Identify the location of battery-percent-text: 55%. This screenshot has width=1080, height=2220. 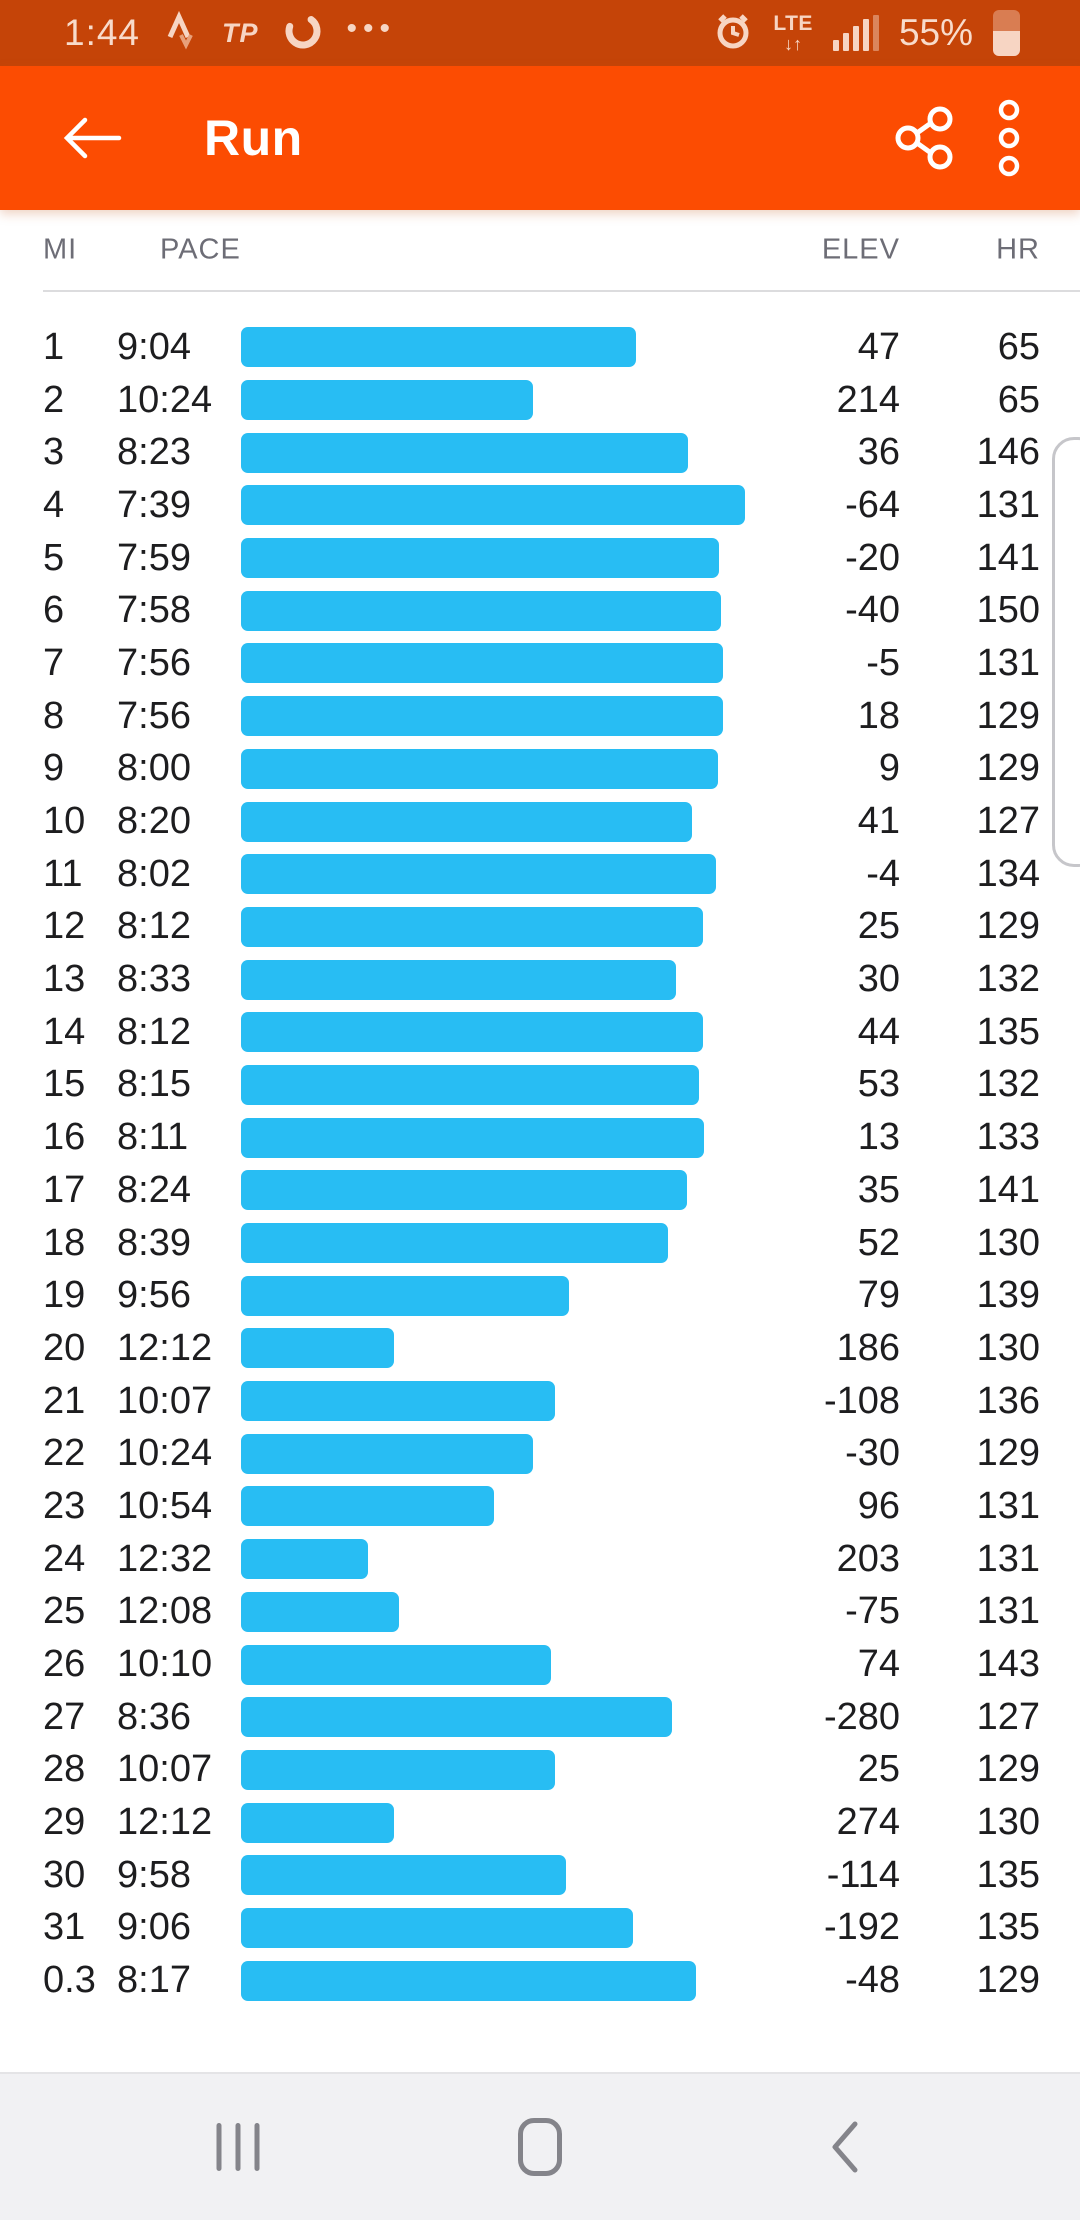
(935, 32).